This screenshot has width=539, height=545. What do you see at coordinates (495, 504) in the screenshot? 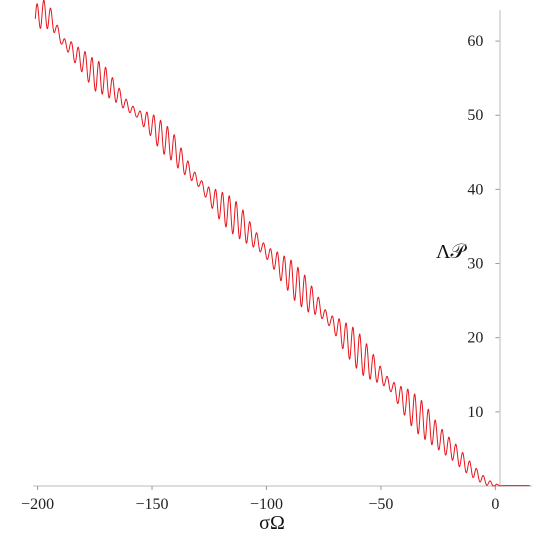
I see `x-tick-label: 0` at bounding box center [495, 504].